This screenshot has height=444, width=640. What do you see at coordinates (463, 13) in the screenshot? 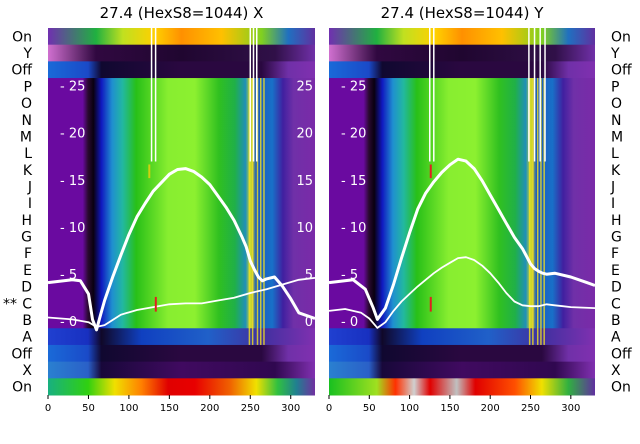
I see `chart-title: 27.4 (HexS8=1044) Y` at bounding box center [463, 13].